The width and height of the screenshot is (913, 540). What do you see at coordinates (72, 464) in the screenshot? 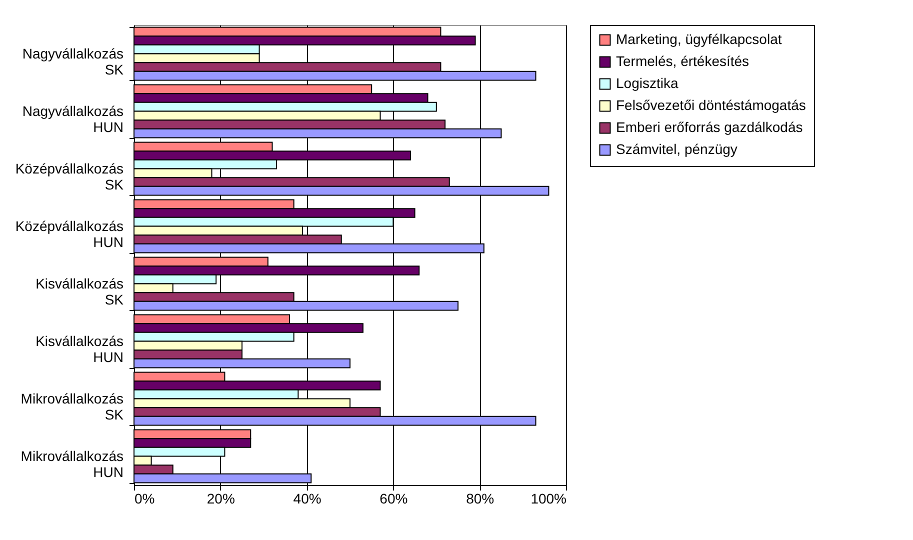
I see `y-tick-label: Mikrovállalkozás HUN` at bounding box center [72, 464].